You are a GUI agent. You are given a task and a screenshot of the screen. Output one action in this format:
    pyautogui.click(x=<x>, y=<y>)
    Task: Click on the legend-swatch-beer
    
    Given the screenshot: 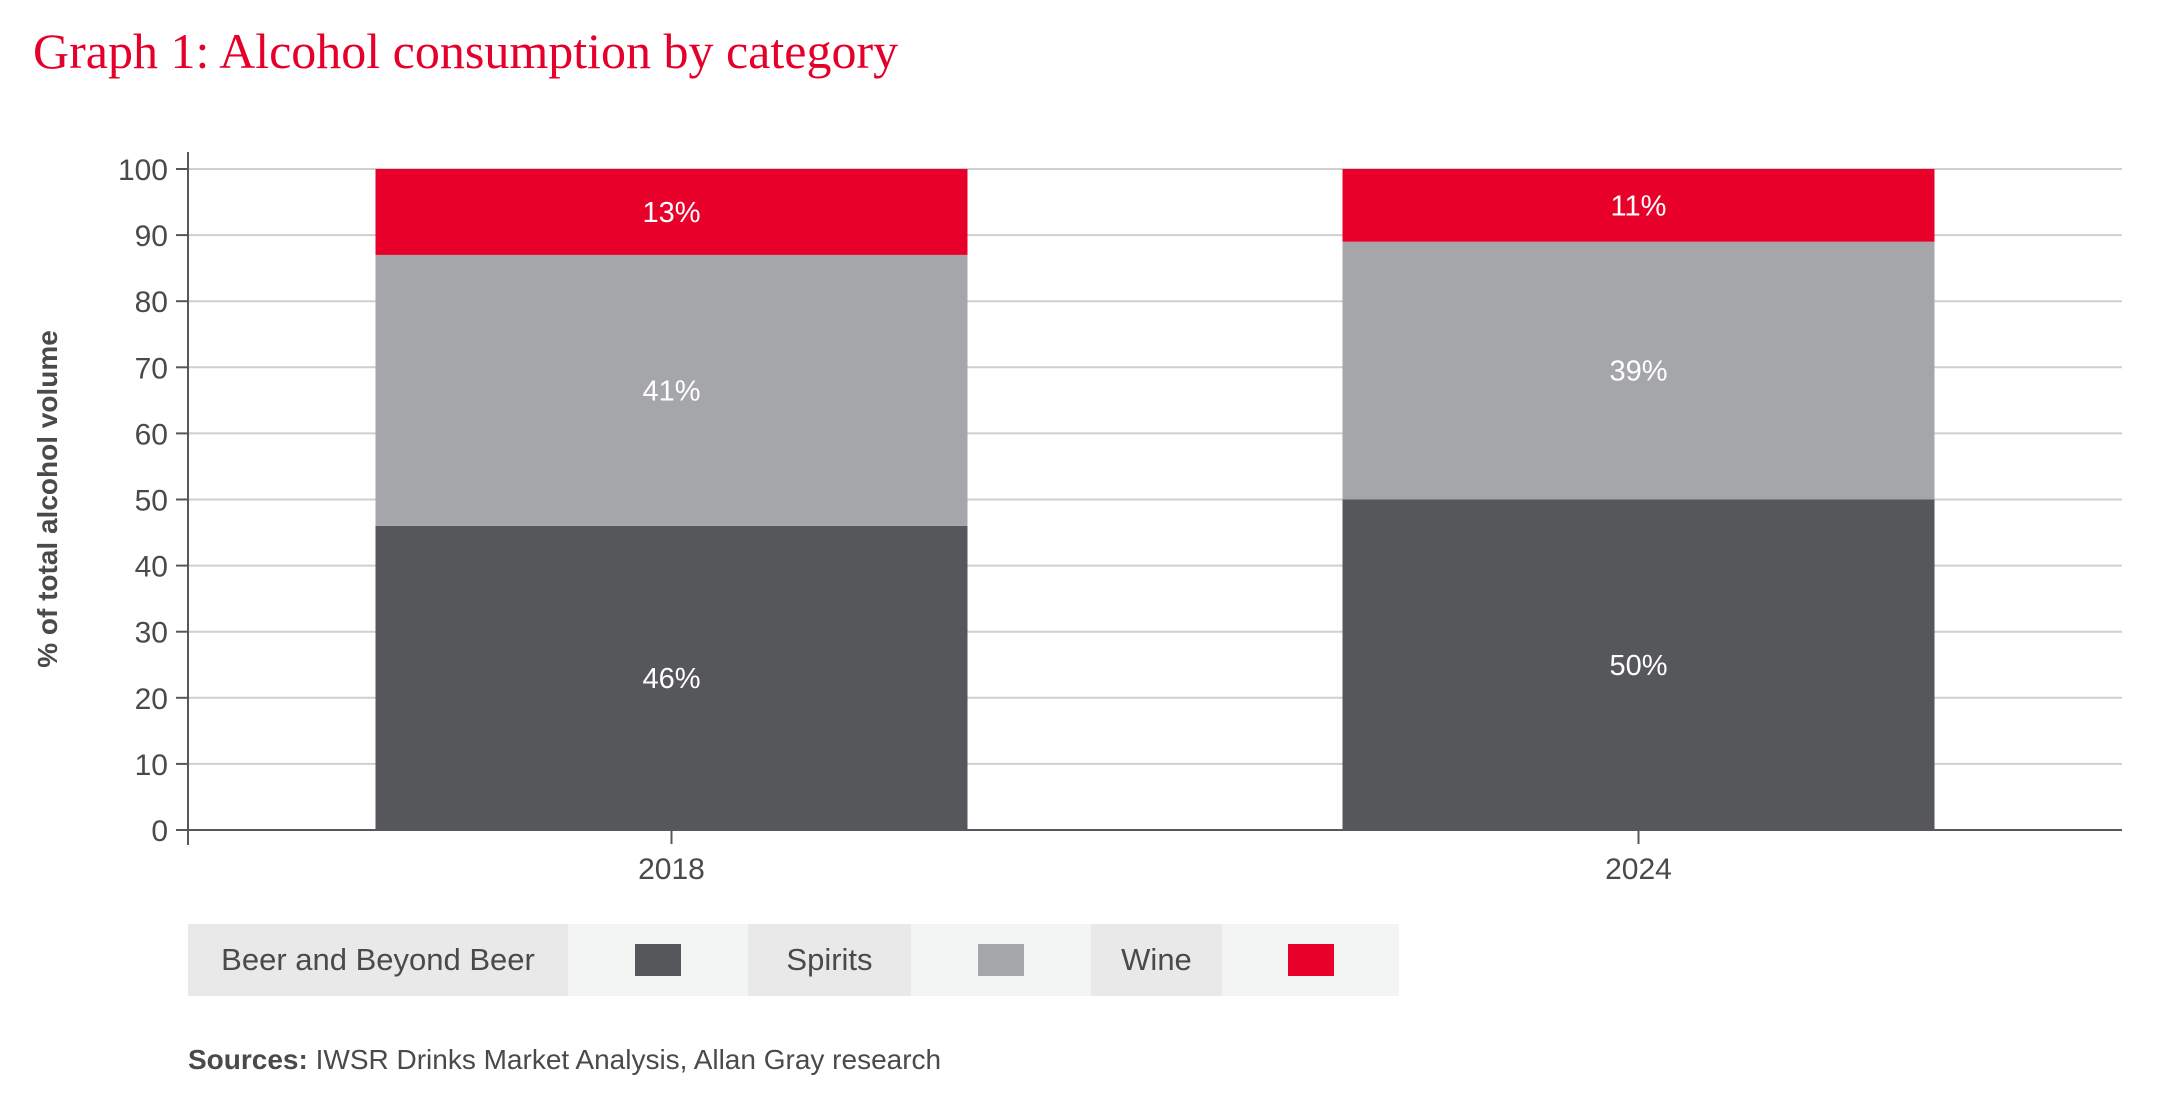 What is the action you would take?
    pyautogui.click(x=658, y=960)
    